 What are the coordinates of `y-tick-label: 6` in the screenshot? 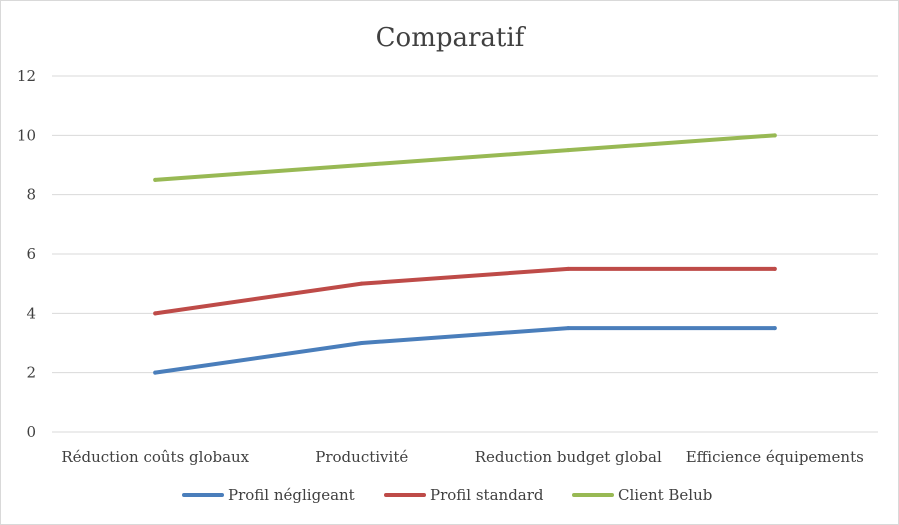 It's located at (31, 254).